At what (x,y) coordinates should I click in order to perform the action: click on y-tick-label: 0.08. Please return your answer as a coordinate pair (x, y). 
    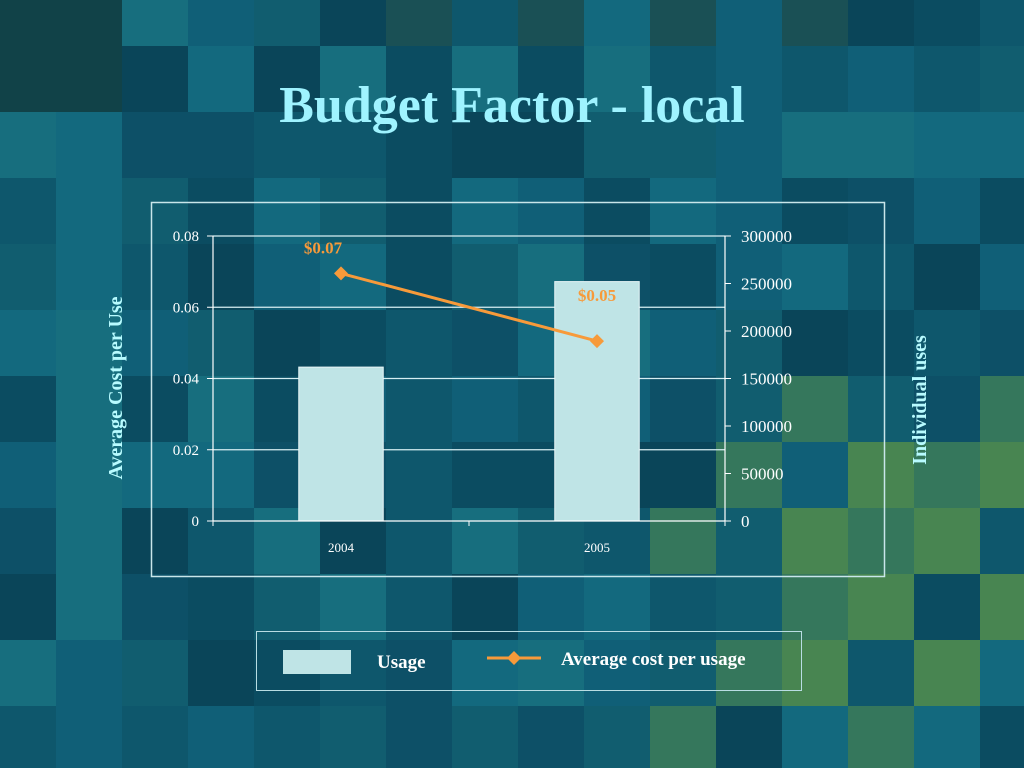
    Looking at the image, I should click on (186, 237).